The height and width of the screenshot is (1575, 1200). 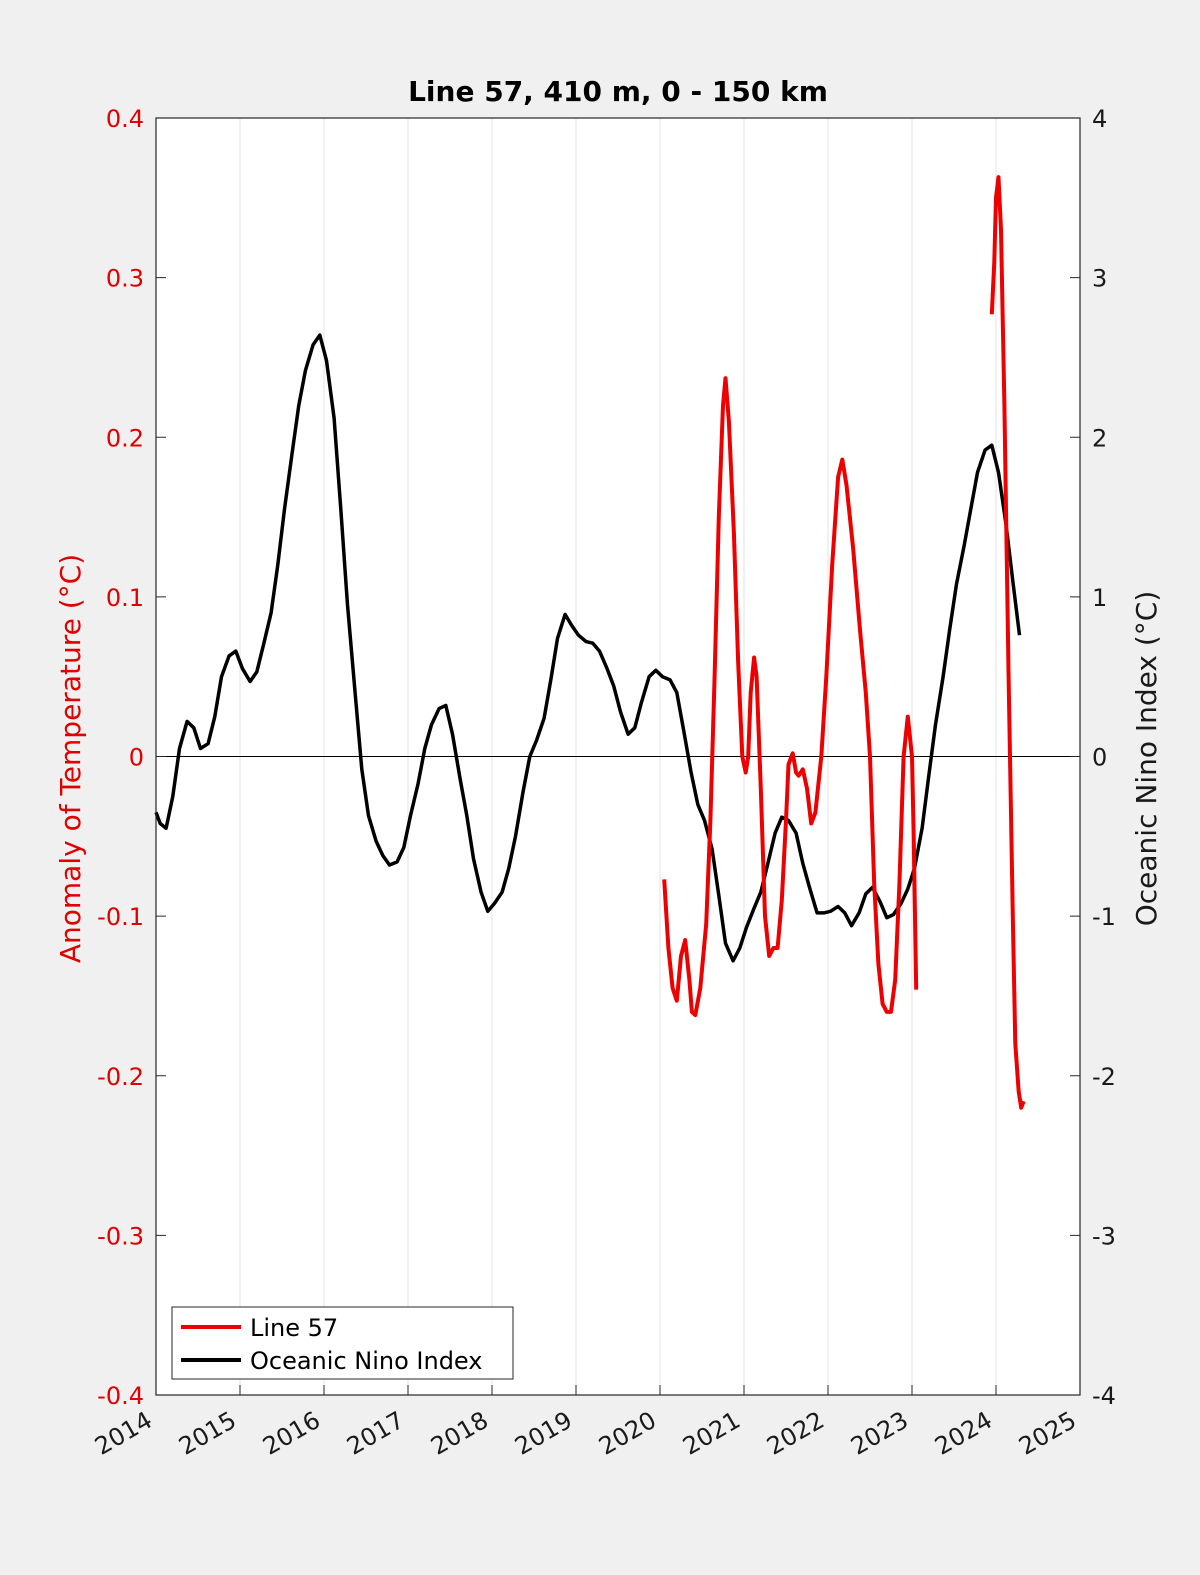 What do you see at coordinates (294, 1328) in the screenshot?
I see `legend-label-line-57: Line 57` at bounding box center [294, 1328].